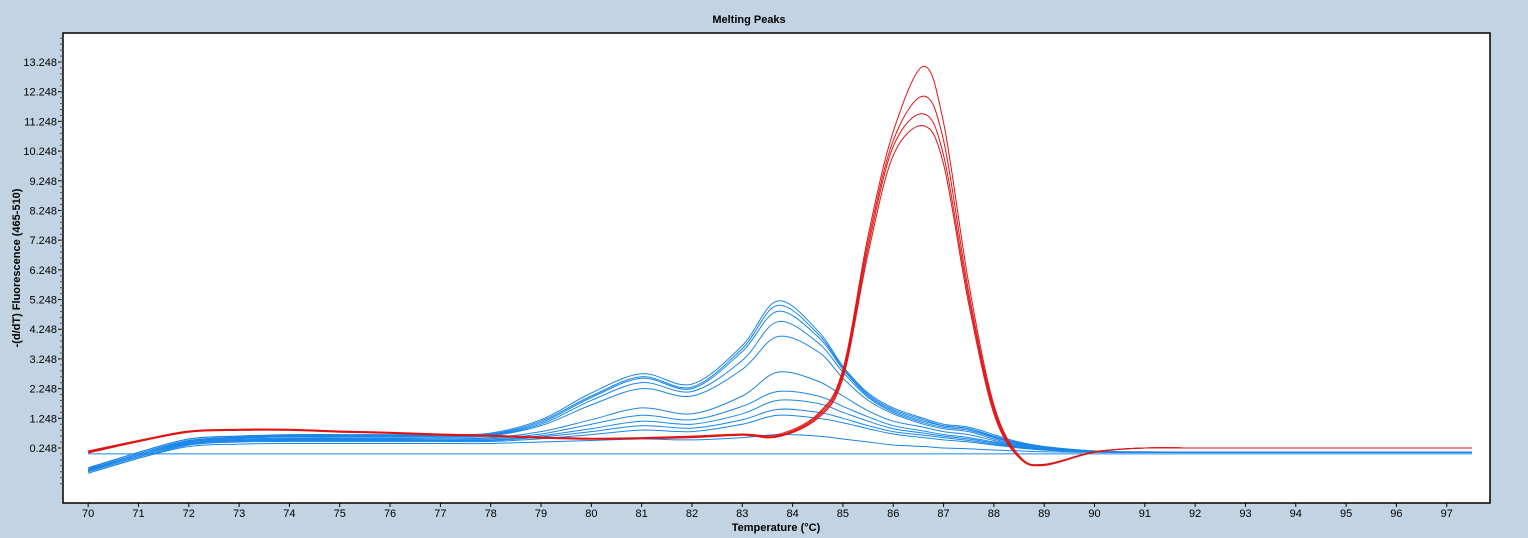  Describe the element at coordinates (1195, 514) in the screenshot. I see `x-tick-label: 92` at that location.